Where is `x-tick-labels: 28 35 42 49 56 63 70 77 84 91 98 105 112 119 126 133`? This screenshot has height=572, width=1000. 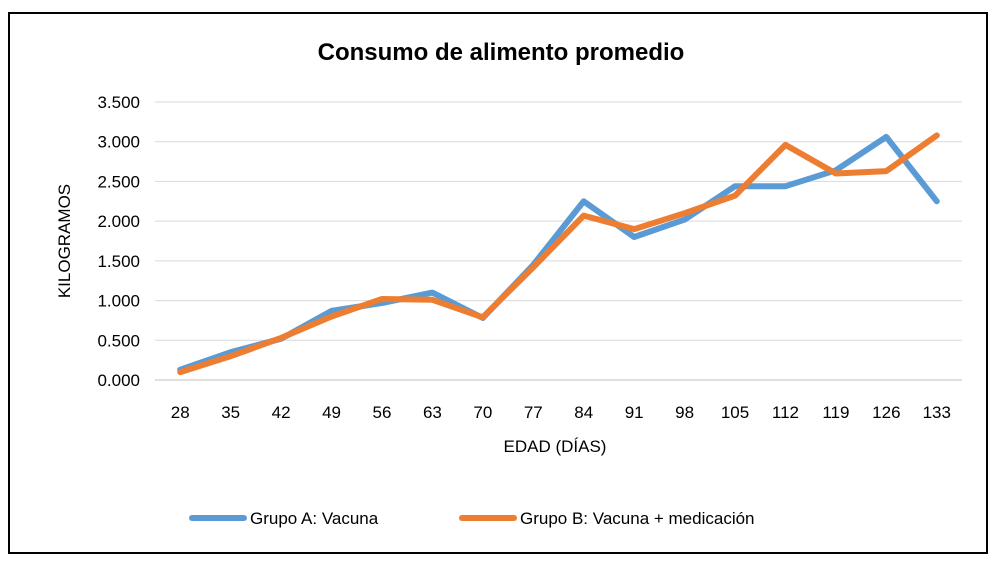
x-tick-labels: 28 35 42 49 56 63 70 77 84 91 98 105 112 119 126 133 is located at coordinates (561, 412).